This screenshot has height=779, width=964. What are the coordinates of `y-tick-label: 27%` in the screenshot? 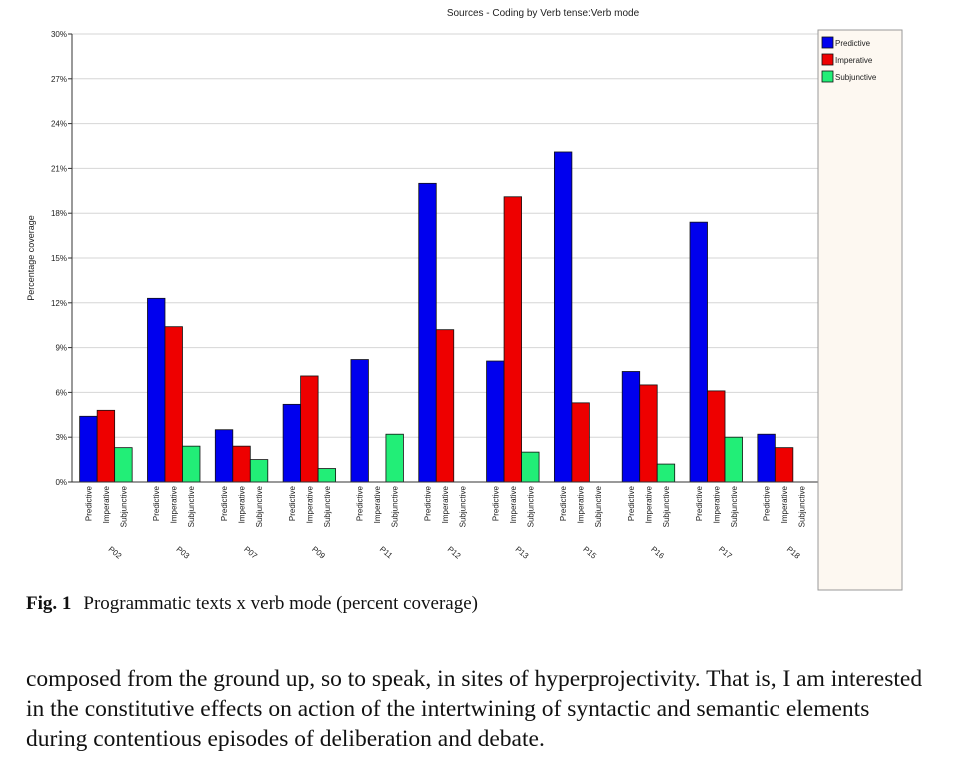 It's located at (59, 79).